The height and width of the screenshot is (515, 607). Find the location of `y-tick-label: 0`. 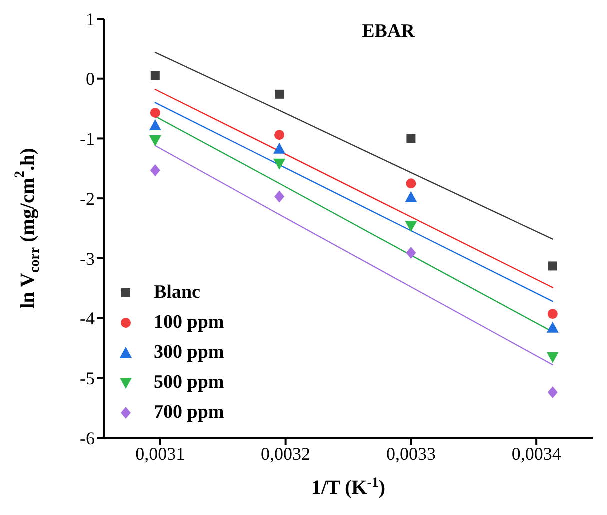

y-tick-label: 0 is located at coordinates (90, 79).